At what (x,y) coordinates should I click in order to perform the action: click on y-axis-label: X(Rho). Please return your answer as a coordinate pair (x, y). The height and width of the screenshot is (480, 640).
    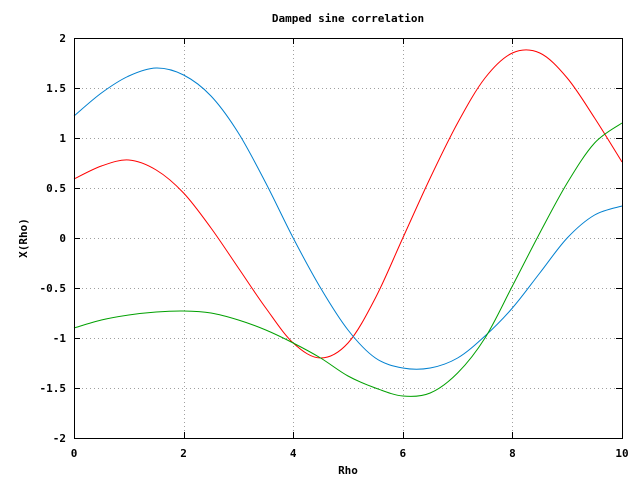
    Looking at the image, I should click on (23, 238).